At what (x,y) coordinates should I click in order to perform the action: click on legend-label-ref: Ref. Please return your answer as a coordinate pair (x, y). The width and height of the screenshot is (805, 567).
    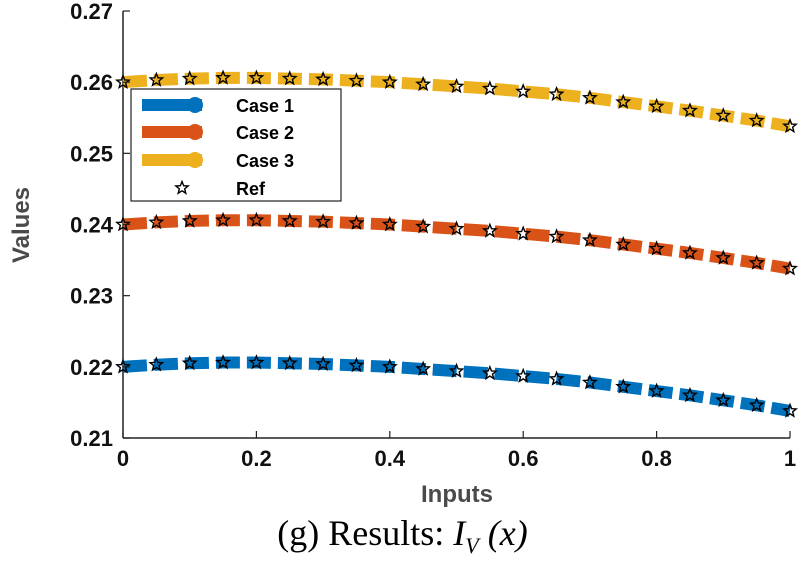
    Looking at the image, I should click on (251, 189).